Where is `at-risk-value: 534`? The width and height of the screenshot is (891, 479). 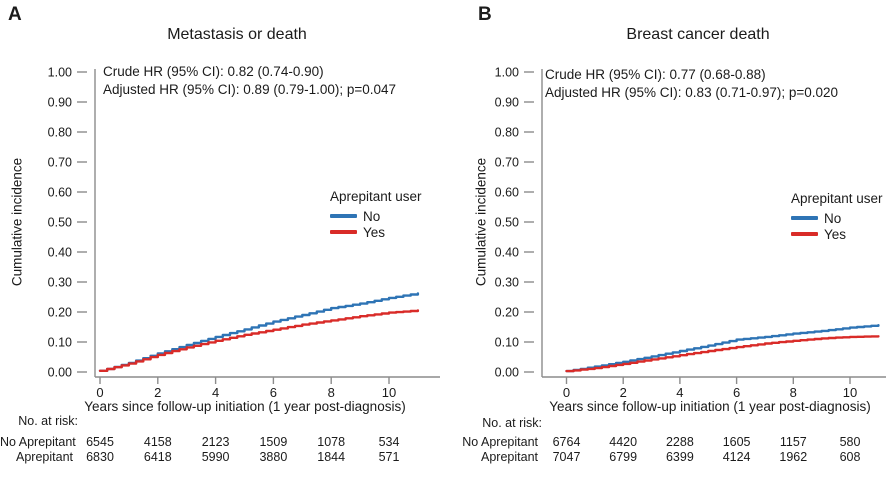 at-risk-value: 534 is located at coordinates (389, 442).